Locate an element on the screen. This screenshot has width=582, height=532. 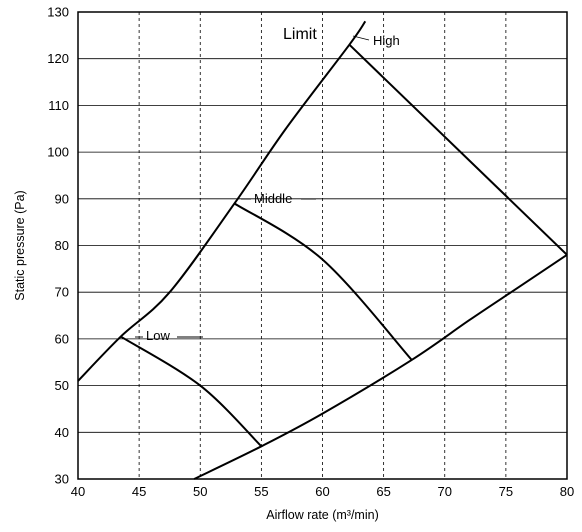
x-tick-label: 55 is located at coordinates (261, 491).